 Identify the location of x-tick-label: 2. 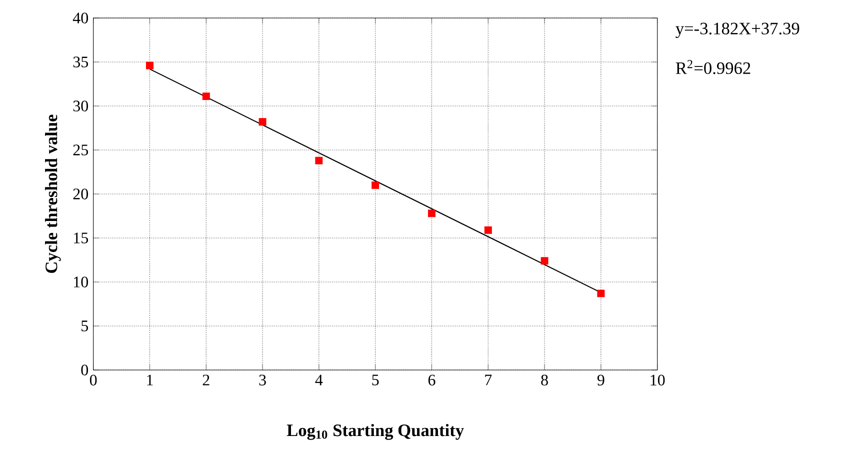
(206, 380).